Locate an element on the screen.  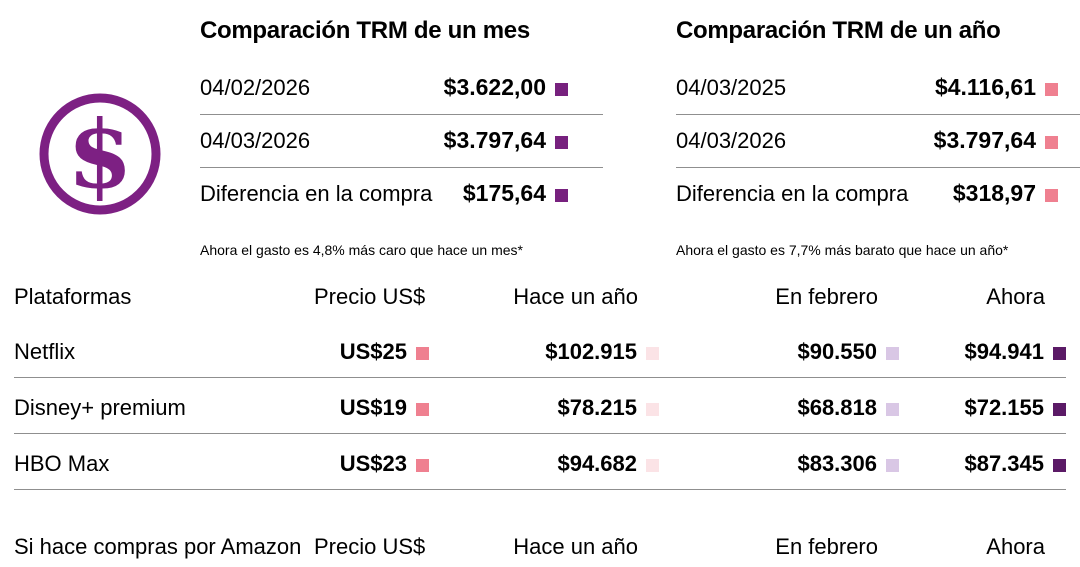
year-ago-value: $94.682 is located at coordinates (544, 464).